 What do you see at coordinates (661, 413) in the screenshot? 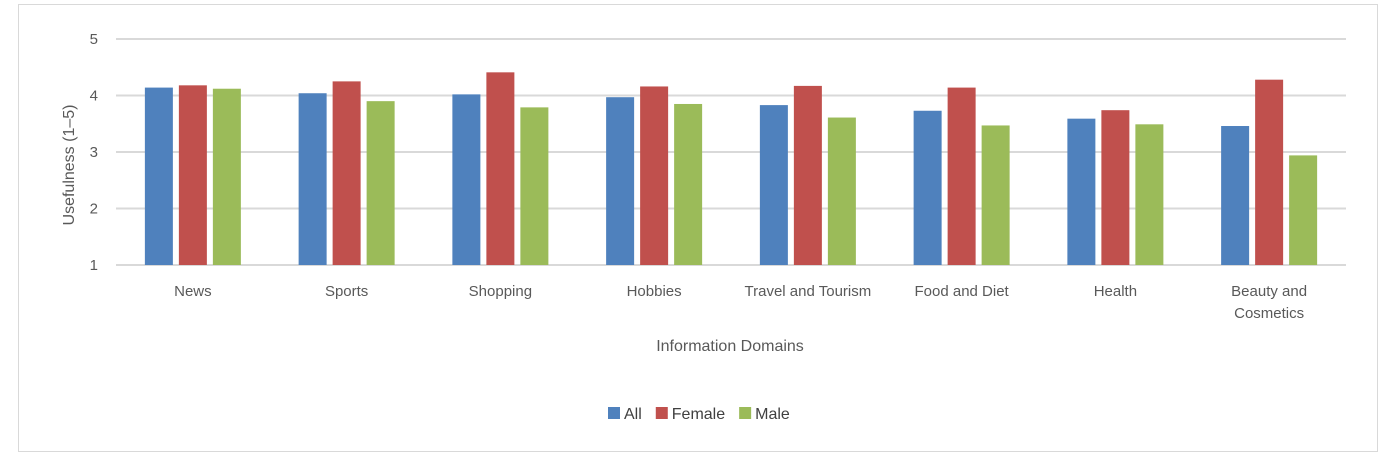
I see `legend-swatch-female` at bounding box center [661, 413].